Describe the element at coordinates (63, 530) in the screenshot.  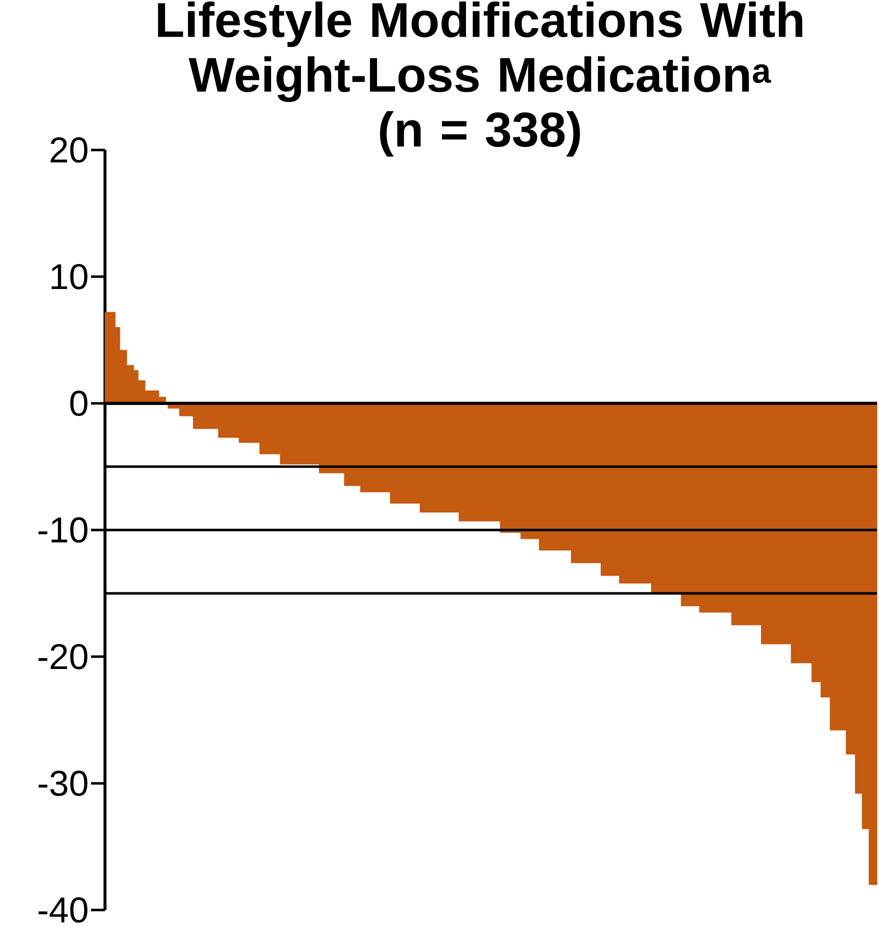
I see `y-tick-label: -10` at that location.